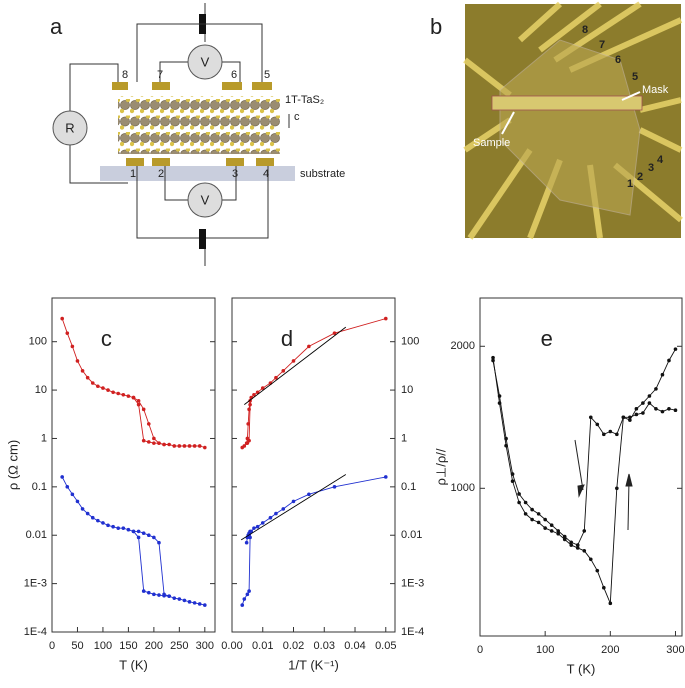 This screenshot has width=685, height=688. Describe the element at coordinates (631, 96) in the screenshot. I see `arrow` at that location.